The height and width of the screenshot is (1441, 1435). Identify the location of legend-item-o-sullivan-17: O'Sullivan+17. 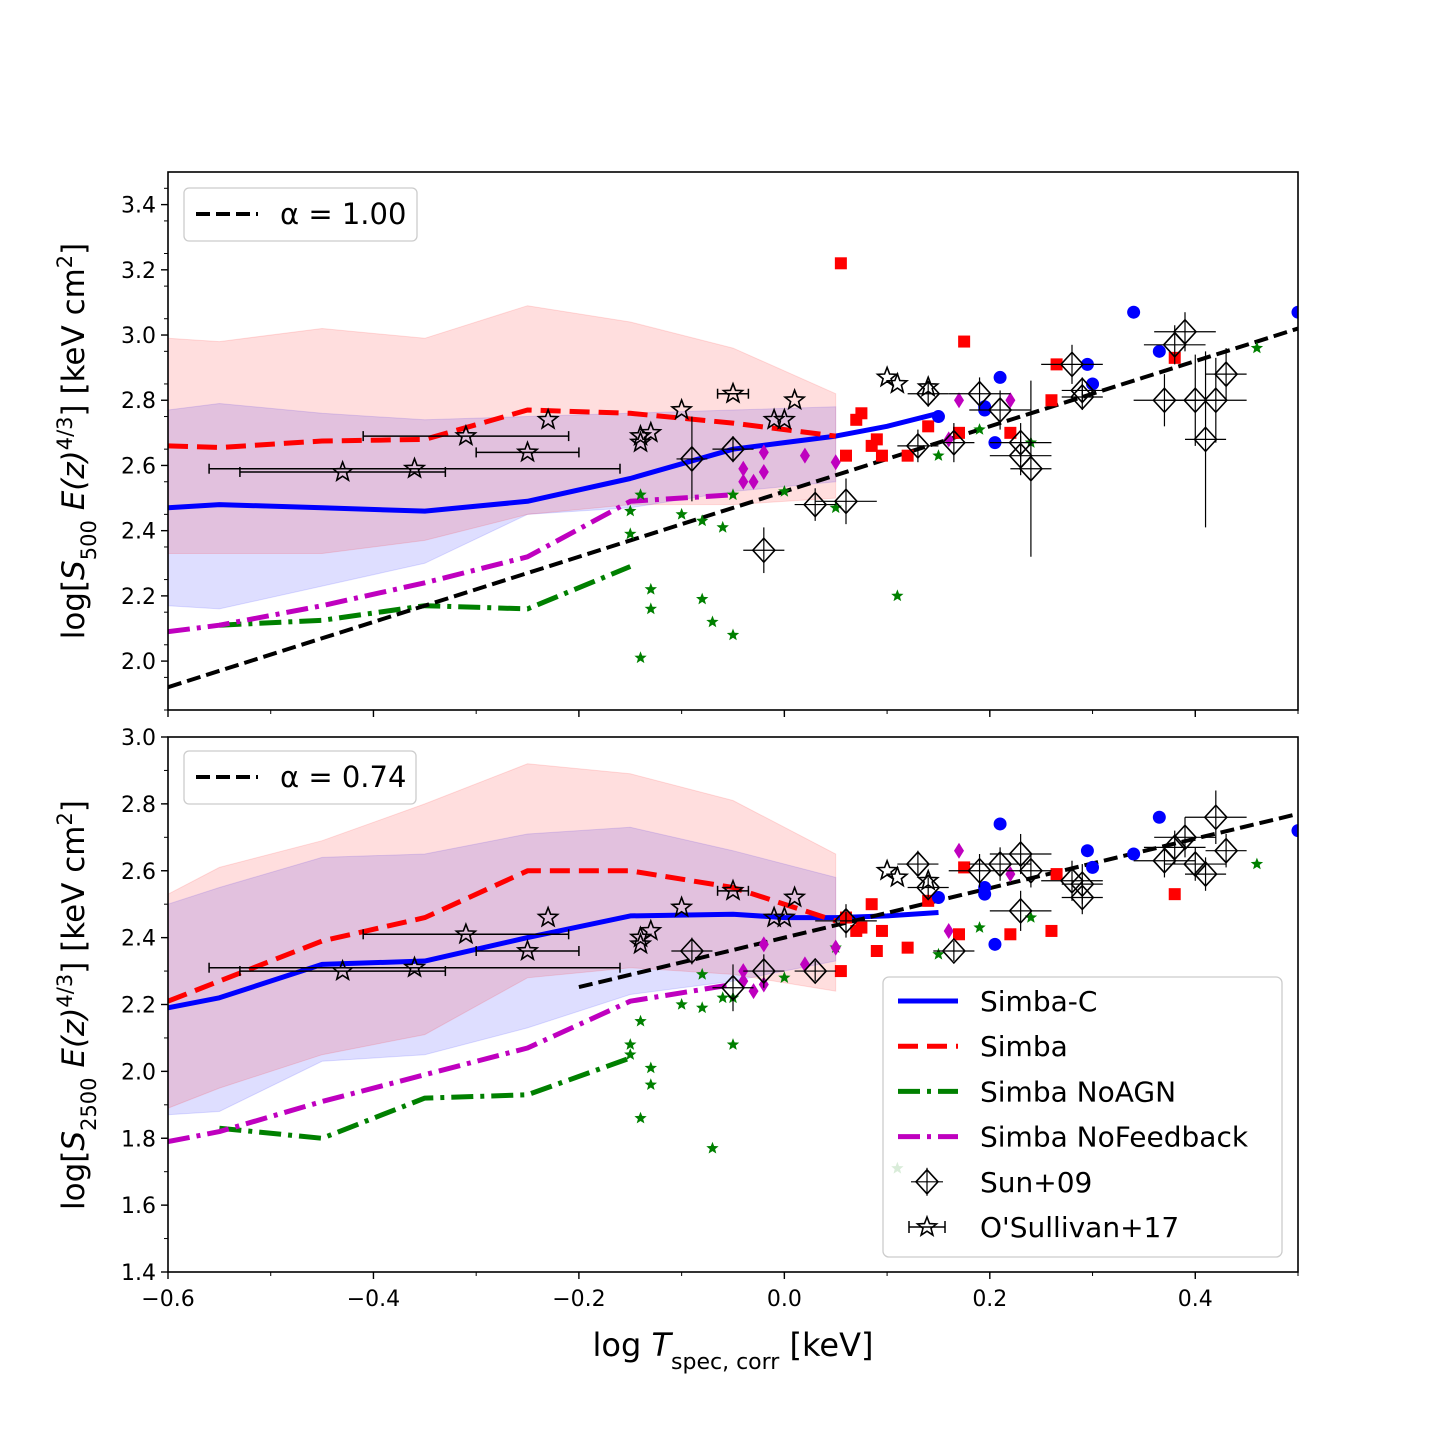
(1043, 1227).